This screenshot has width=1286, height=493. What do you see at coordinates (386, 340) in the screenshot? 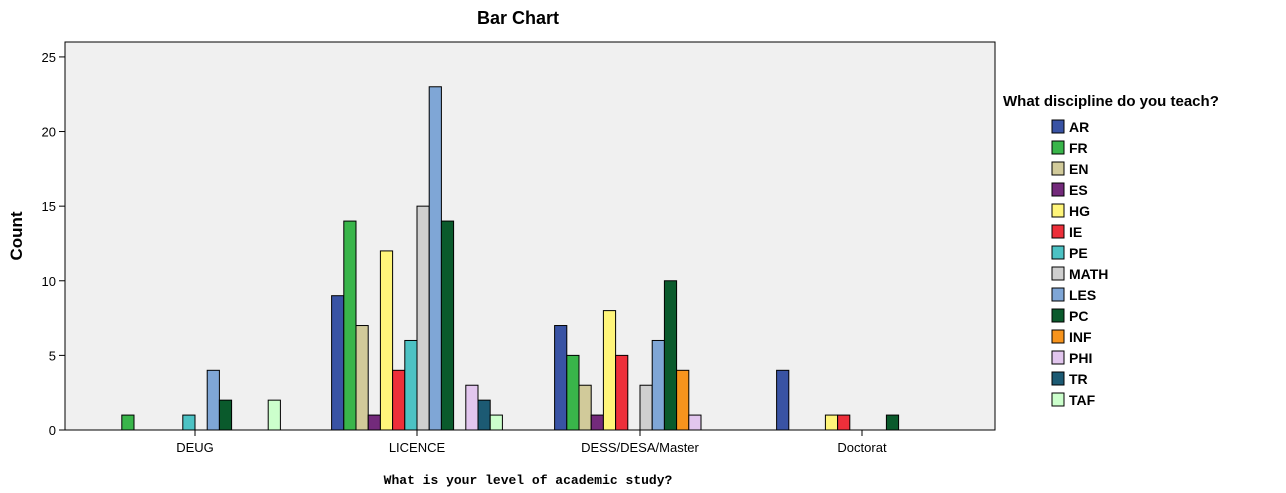
I see `bar-hg-licence` at bounding box center [386, 340].